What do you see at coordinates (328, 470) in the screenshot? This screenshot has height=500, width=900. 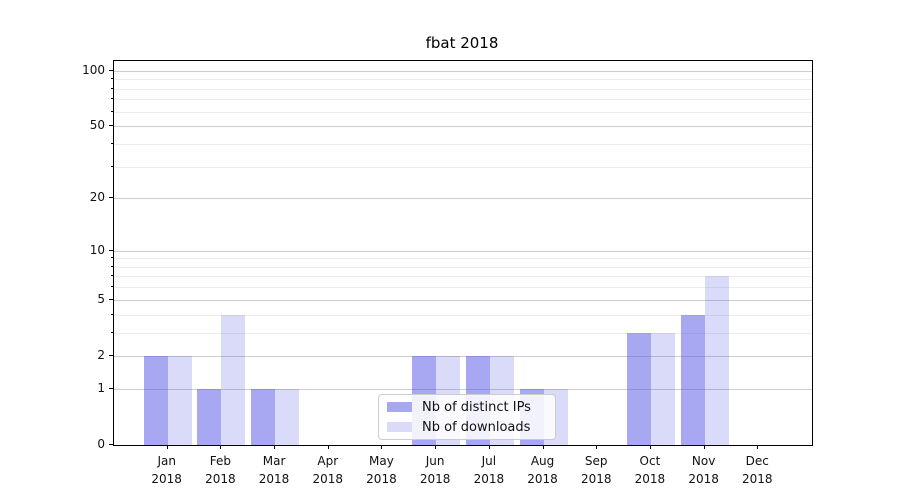 I see `x-tick-label: Apr 2018` at bounding box center [328, 470].